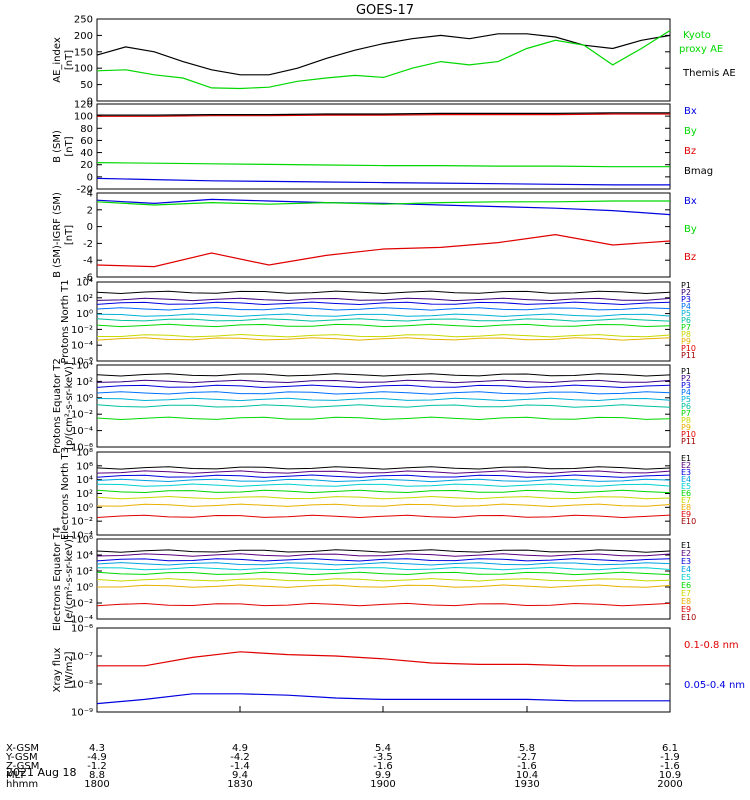 Image resolution: width=750 pixels, height=800 pixels. What do you see at coordinates (82, 713) in the screenshot?
I see `ytick-label: 10⁻⁹` at bounding box center [82, 713].